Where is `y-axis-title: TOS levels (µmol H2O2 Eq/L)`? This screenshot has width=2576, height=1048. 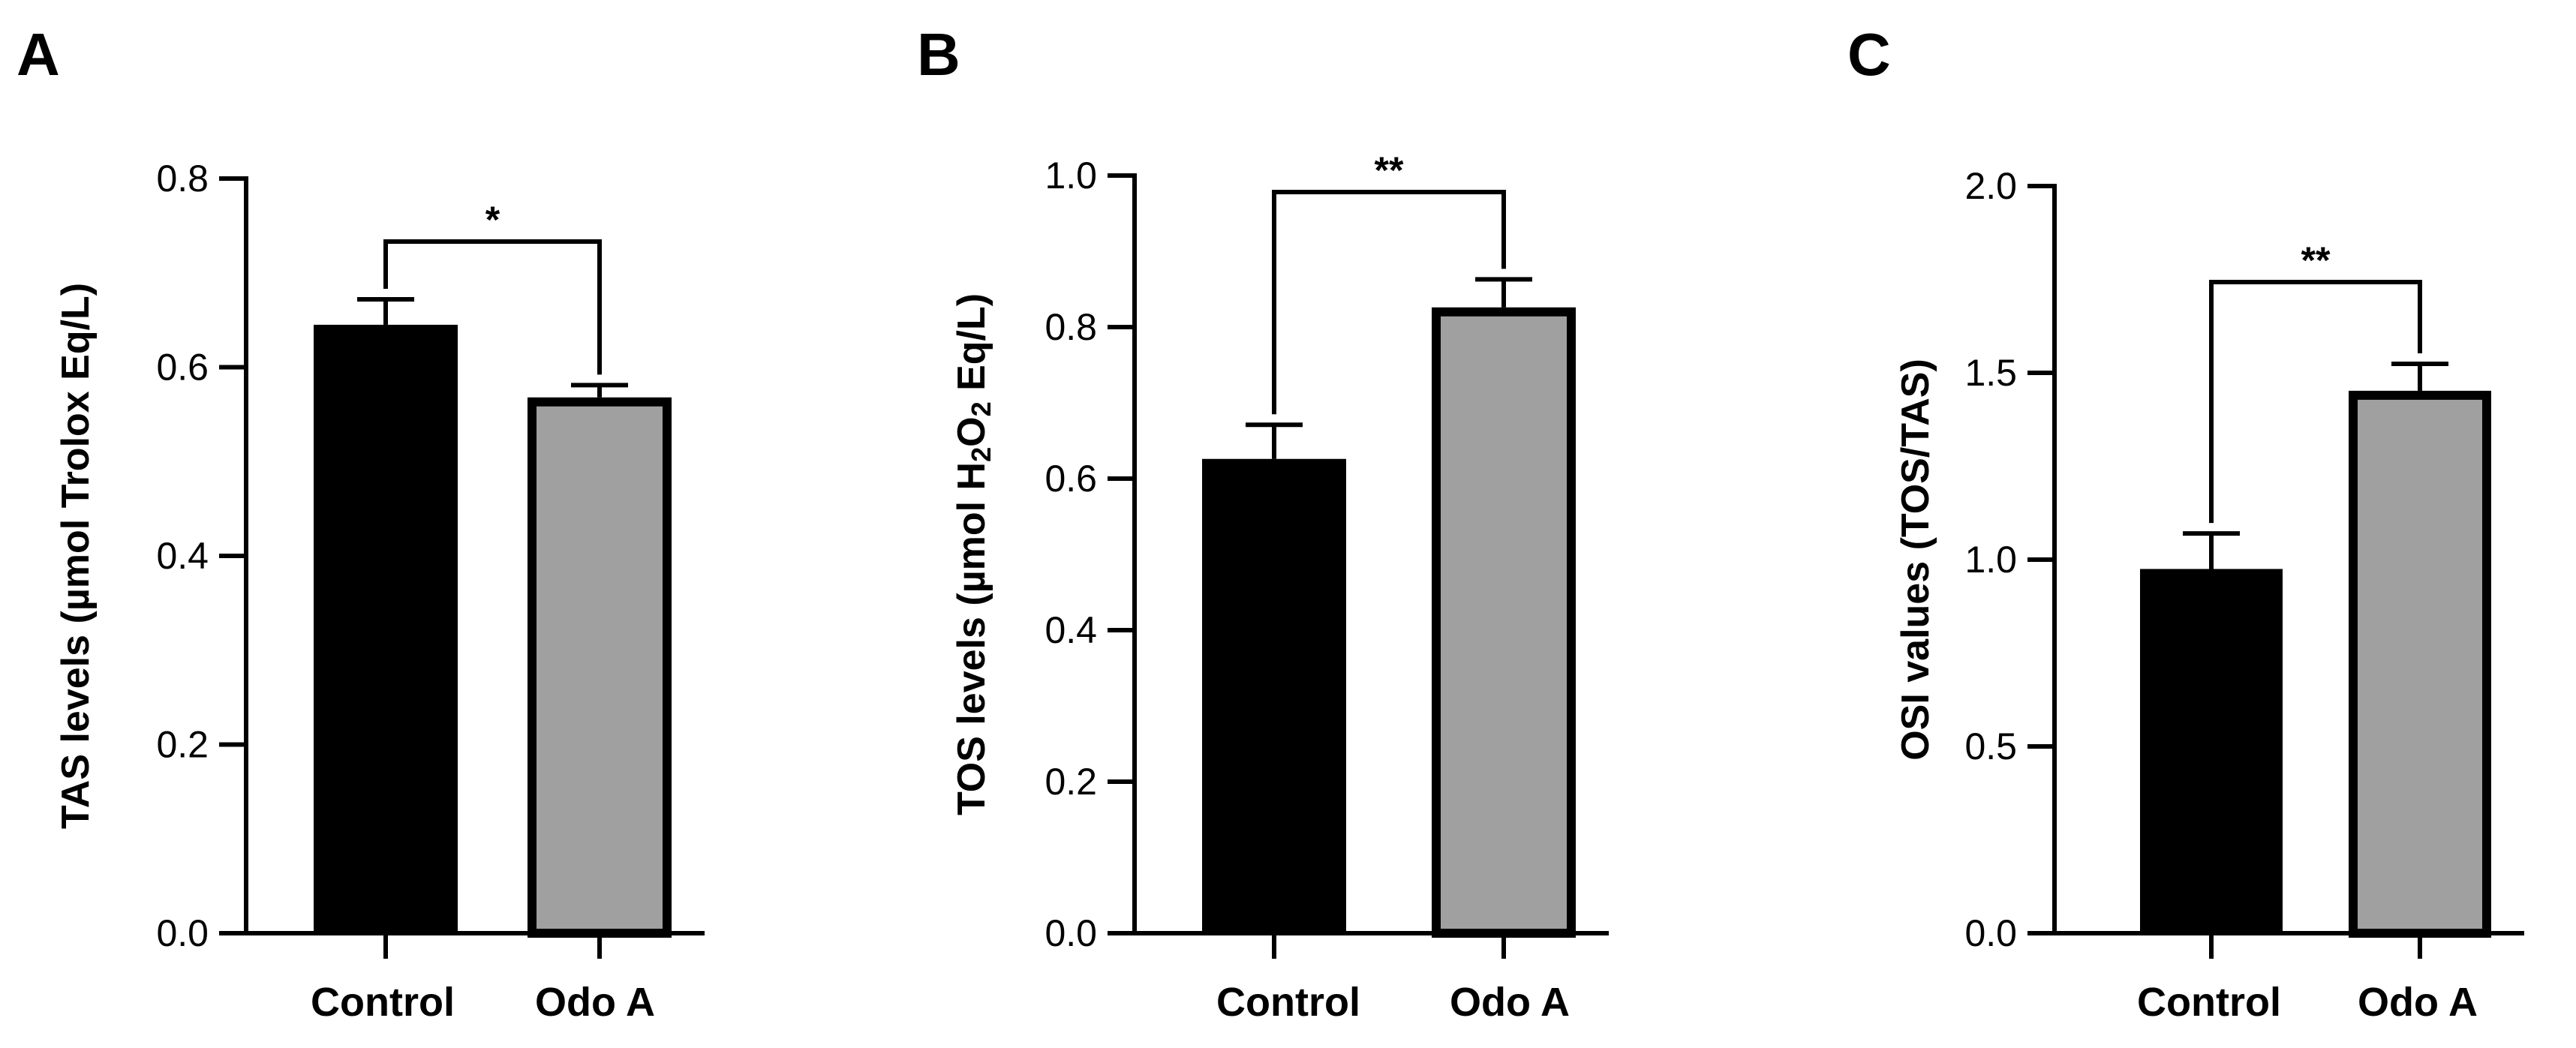
y-axis-title: TOS levels (µmol H2O2 Eq/L) is located at coordinates (973, 554).